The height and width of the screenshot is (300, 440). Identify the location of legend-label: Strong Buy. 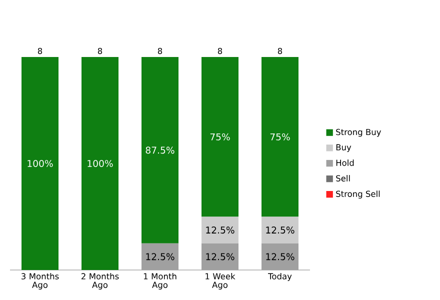
(359, 132).